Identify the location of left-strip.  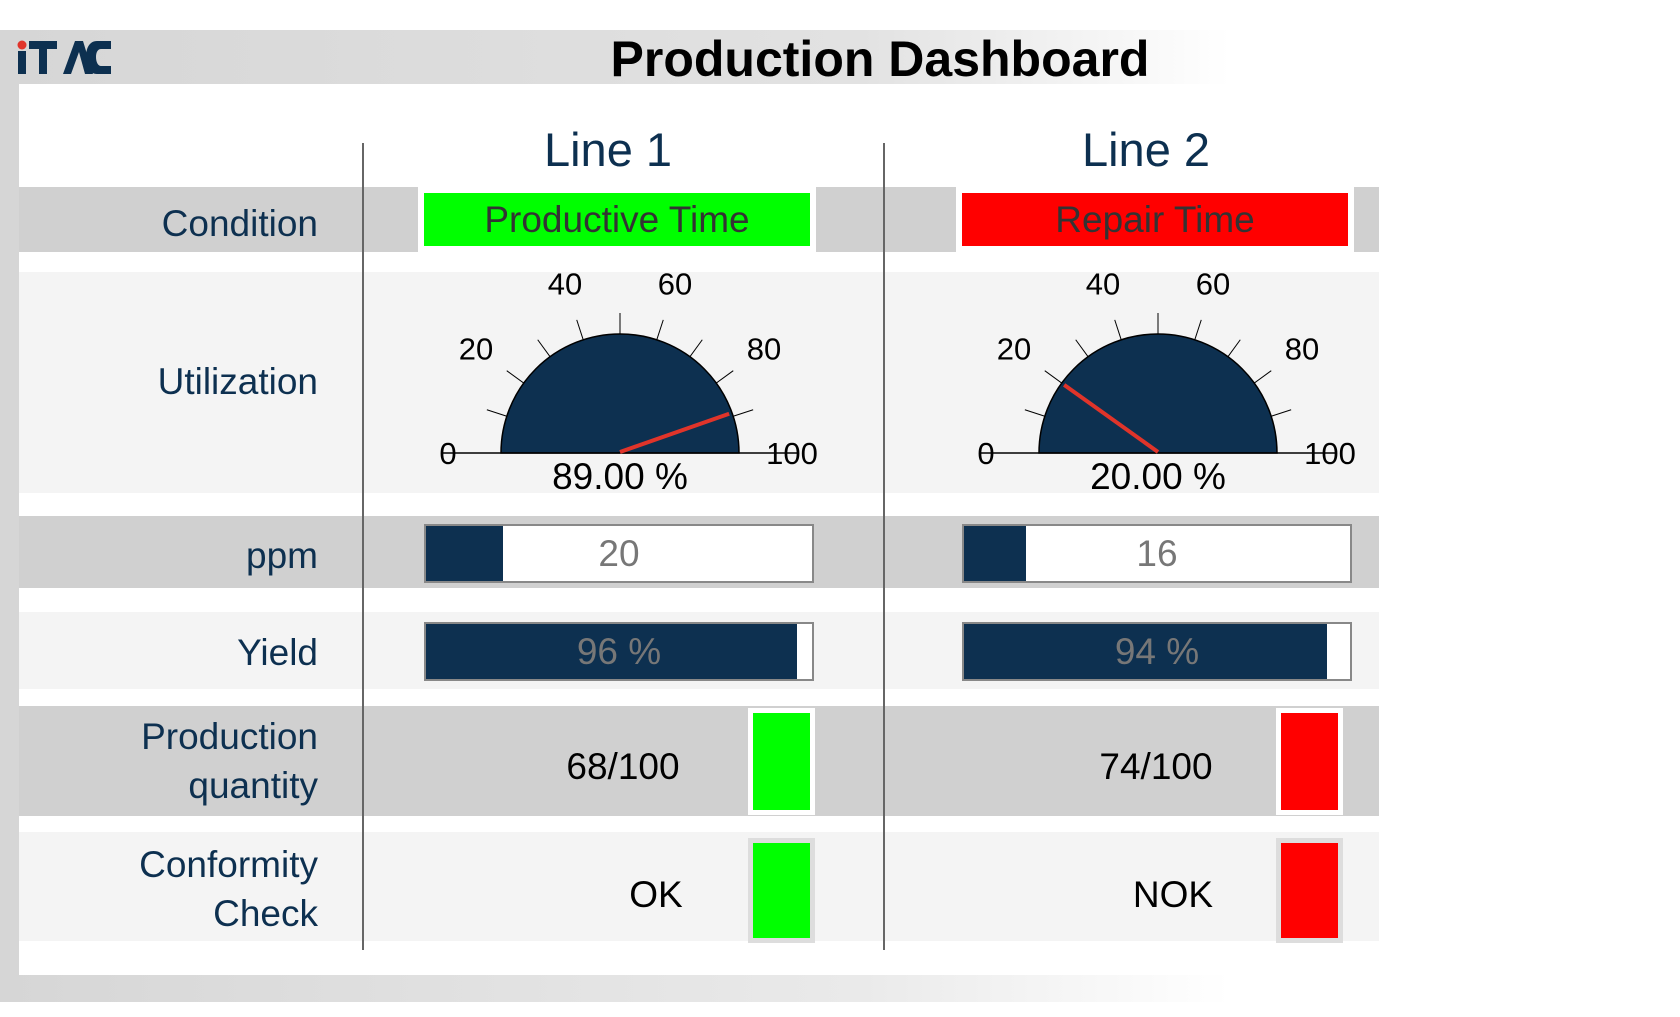
(9, 543).